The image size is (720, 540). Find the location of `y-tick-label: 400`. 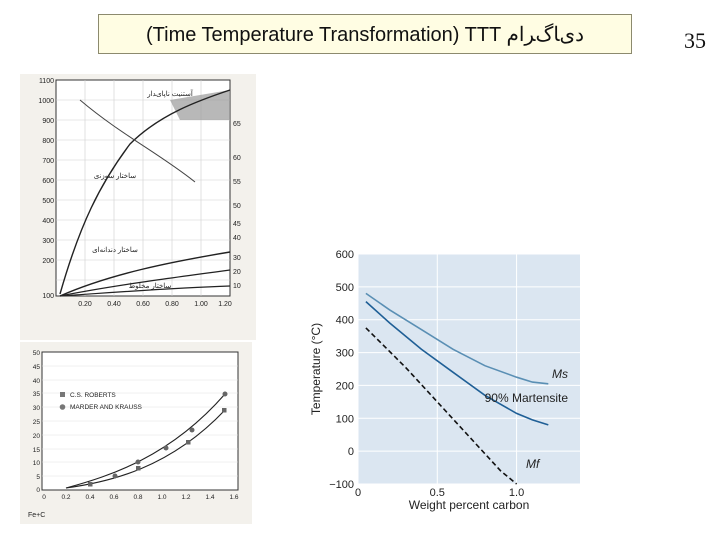

y-tick-label: 400 is located at coordinates (345, 321).